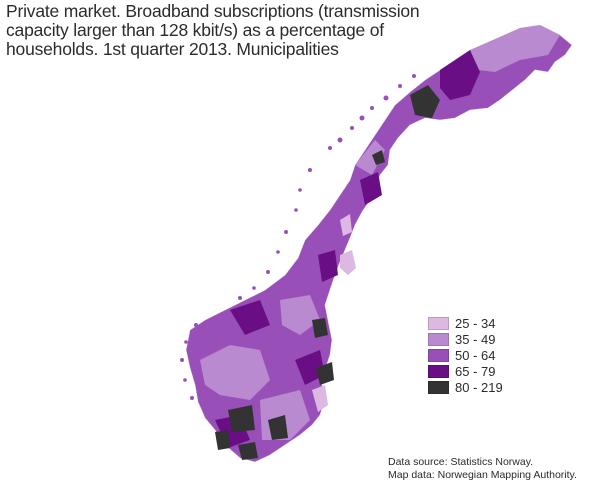 This screenshot has width=610, height=488. Describe the element at coordinates (479, 387) in the screenshot. I see `legend-label: 80 - 219` at that location.